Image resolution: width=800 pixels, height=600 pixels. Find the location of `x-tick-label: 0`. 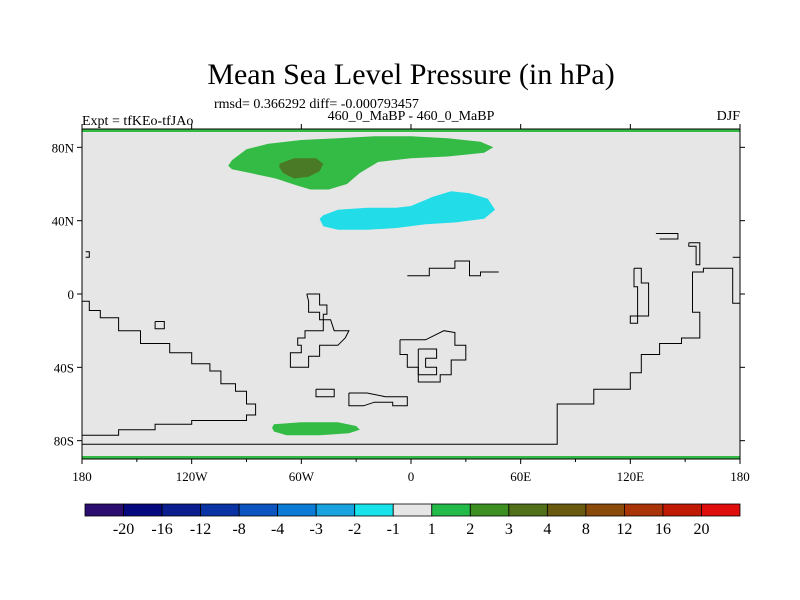

x-tick-label: 0 is located at coordinates (411, 476).